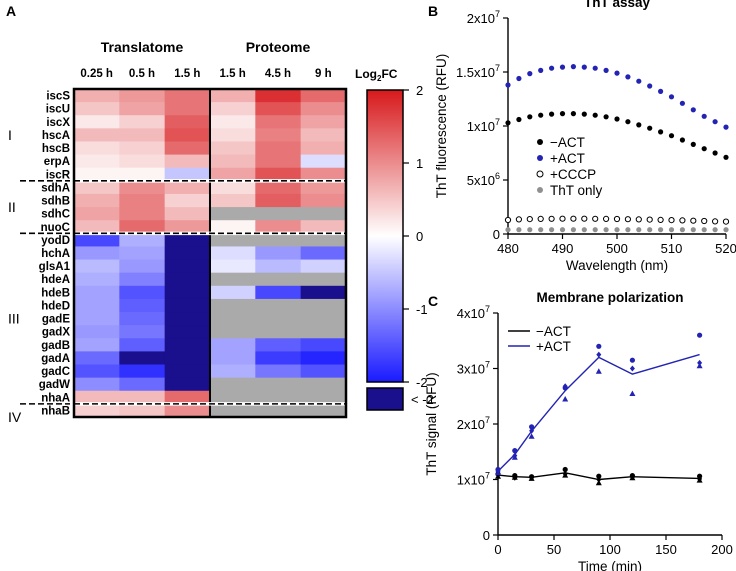 Image resolution: width=736 pixels, height=571 pixels. I want to click on row-label: hdeB, so click(55, 293).